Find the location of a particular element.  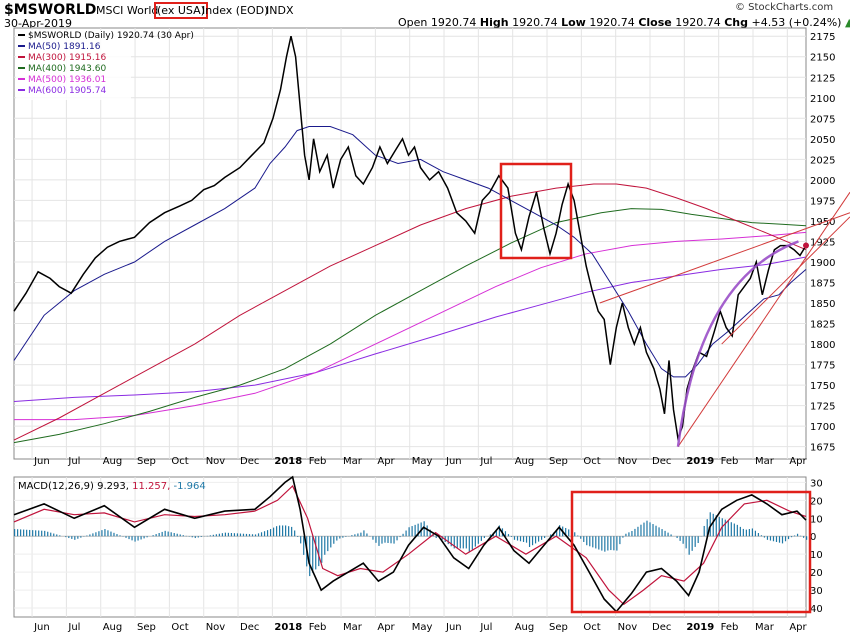

price-y-tick-label: 1900 is located at coordinates (822, 263).